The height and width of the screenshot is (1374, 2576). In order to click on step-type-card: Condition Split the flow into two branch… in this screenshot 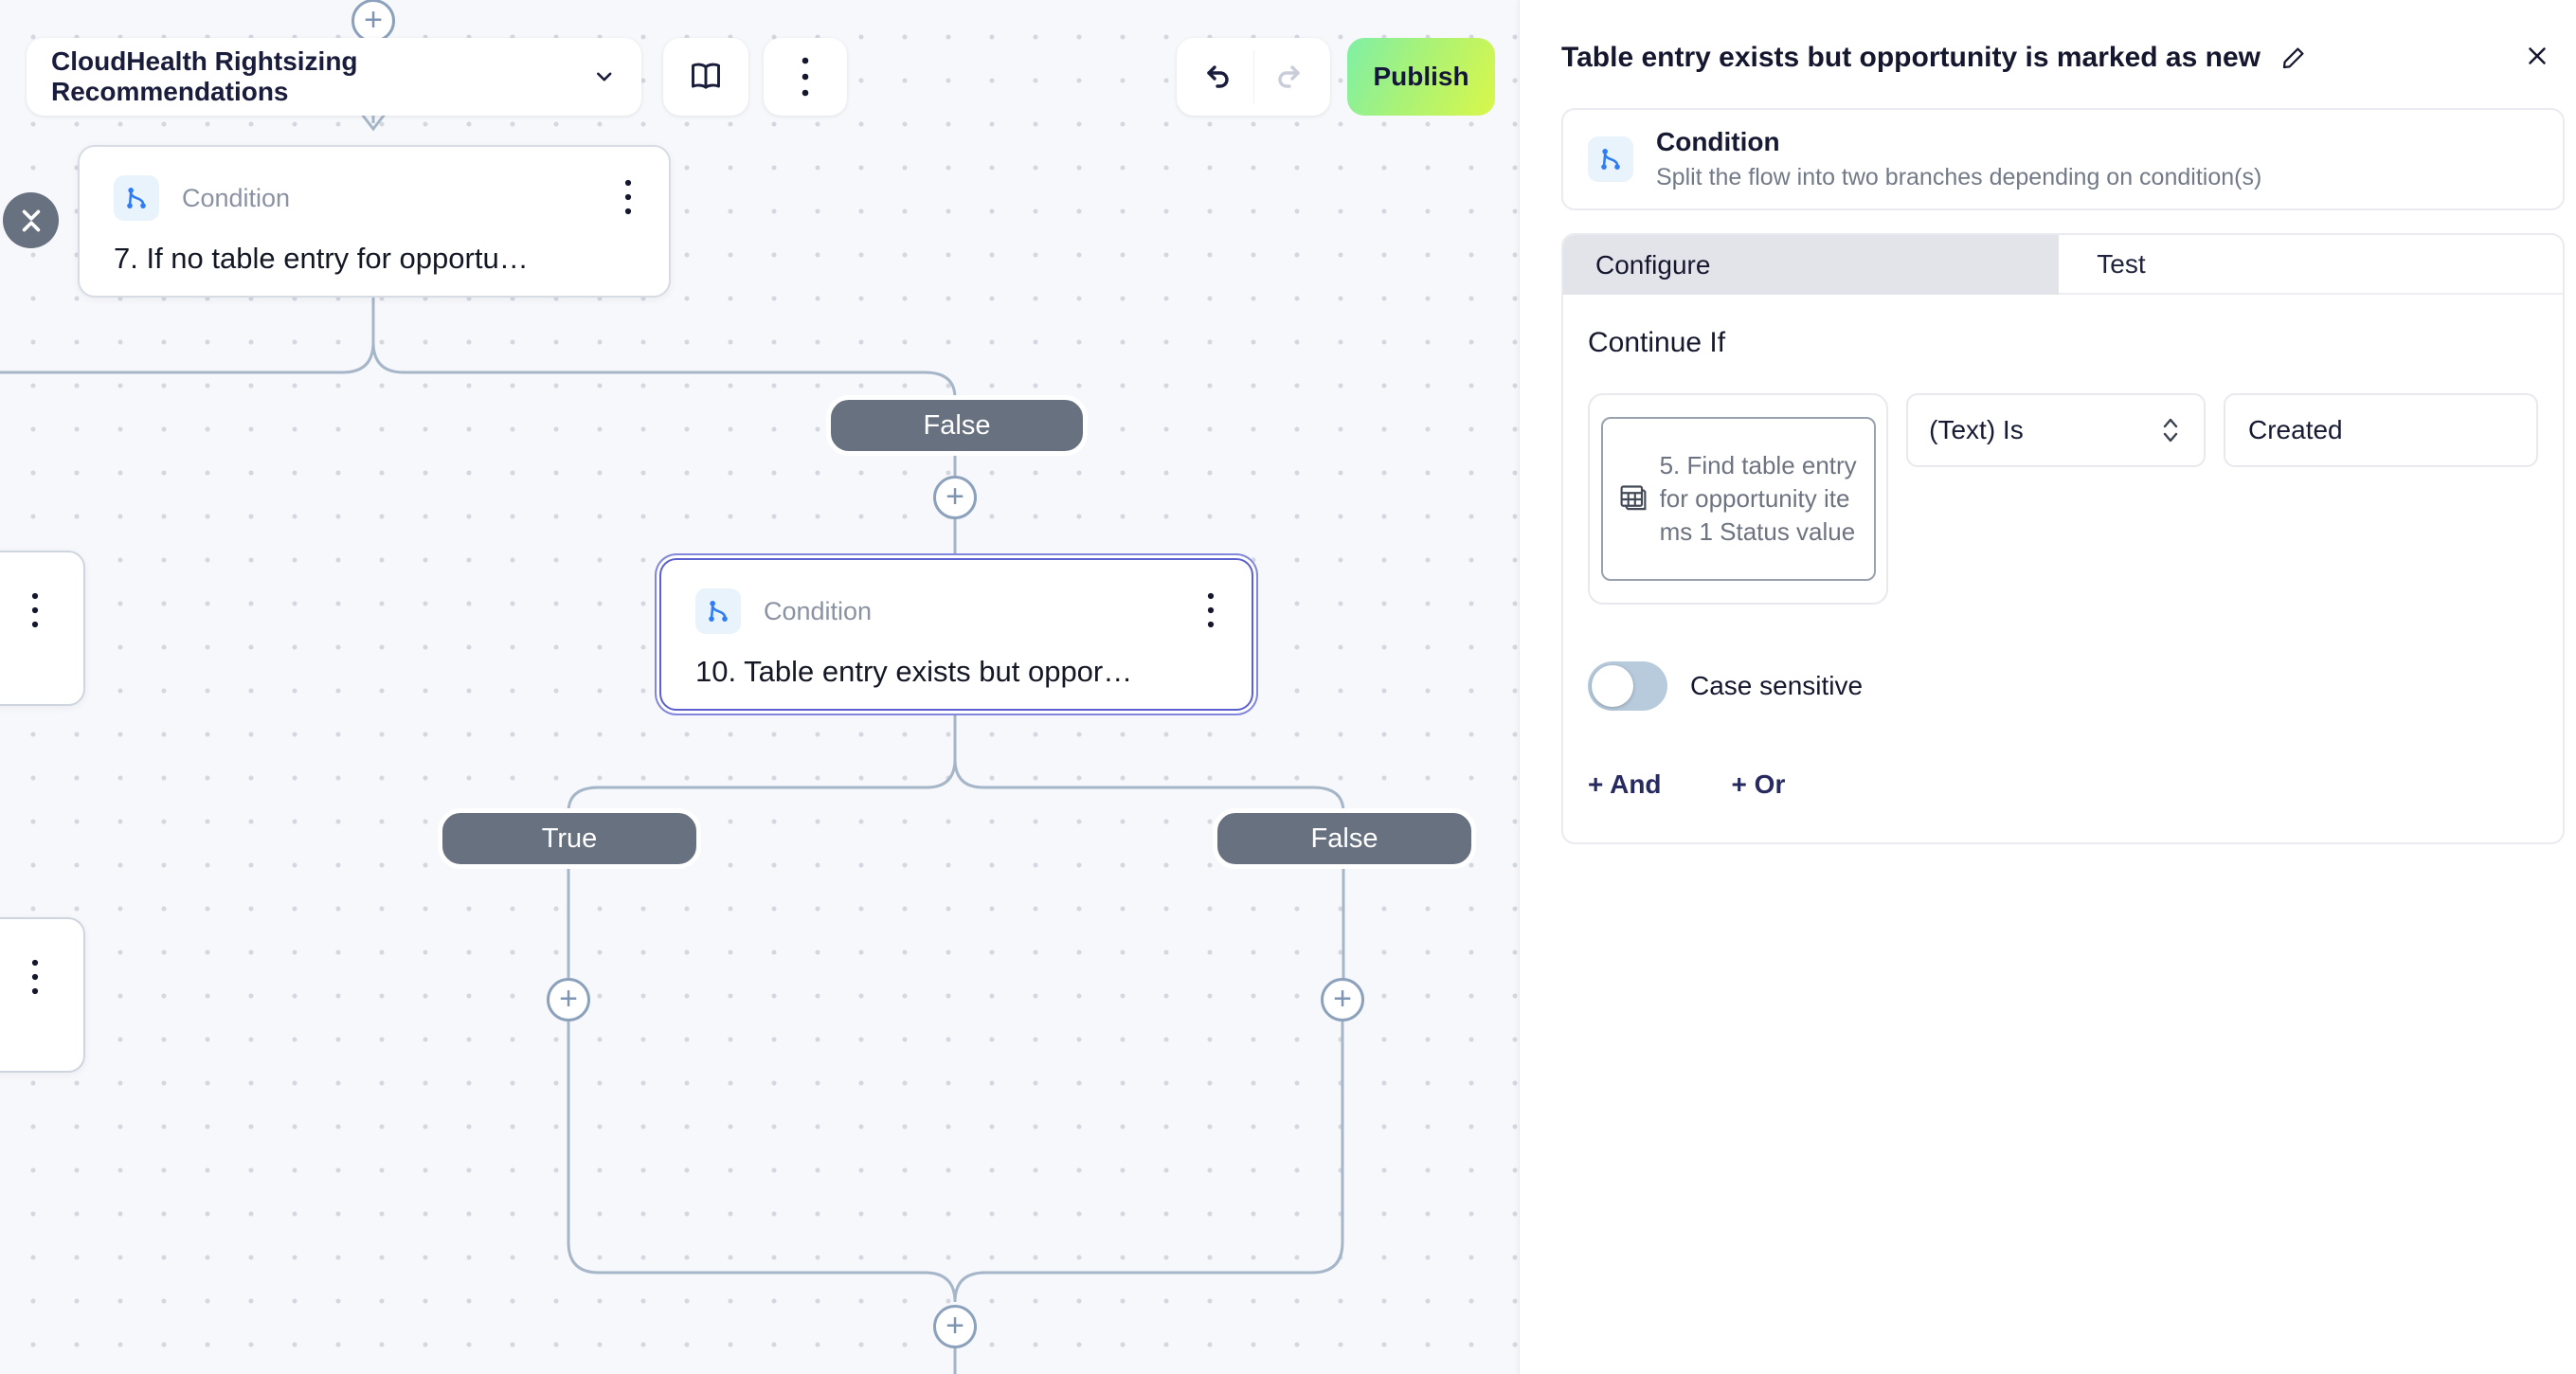, I will do `click(2063, 159)`.